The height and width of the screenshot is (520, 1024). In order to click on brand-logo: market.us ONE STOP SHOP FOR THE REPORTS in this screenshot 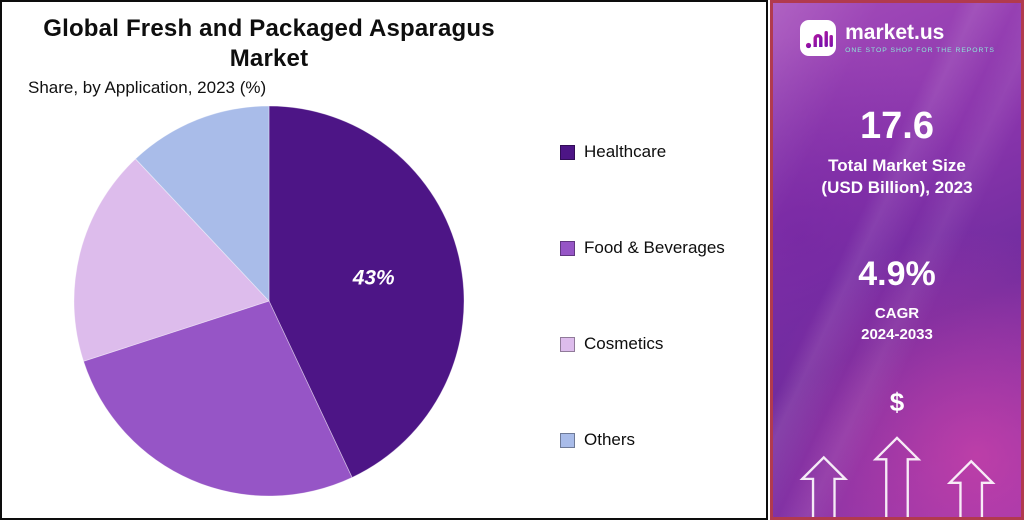, I will do `click(897, 38)`.